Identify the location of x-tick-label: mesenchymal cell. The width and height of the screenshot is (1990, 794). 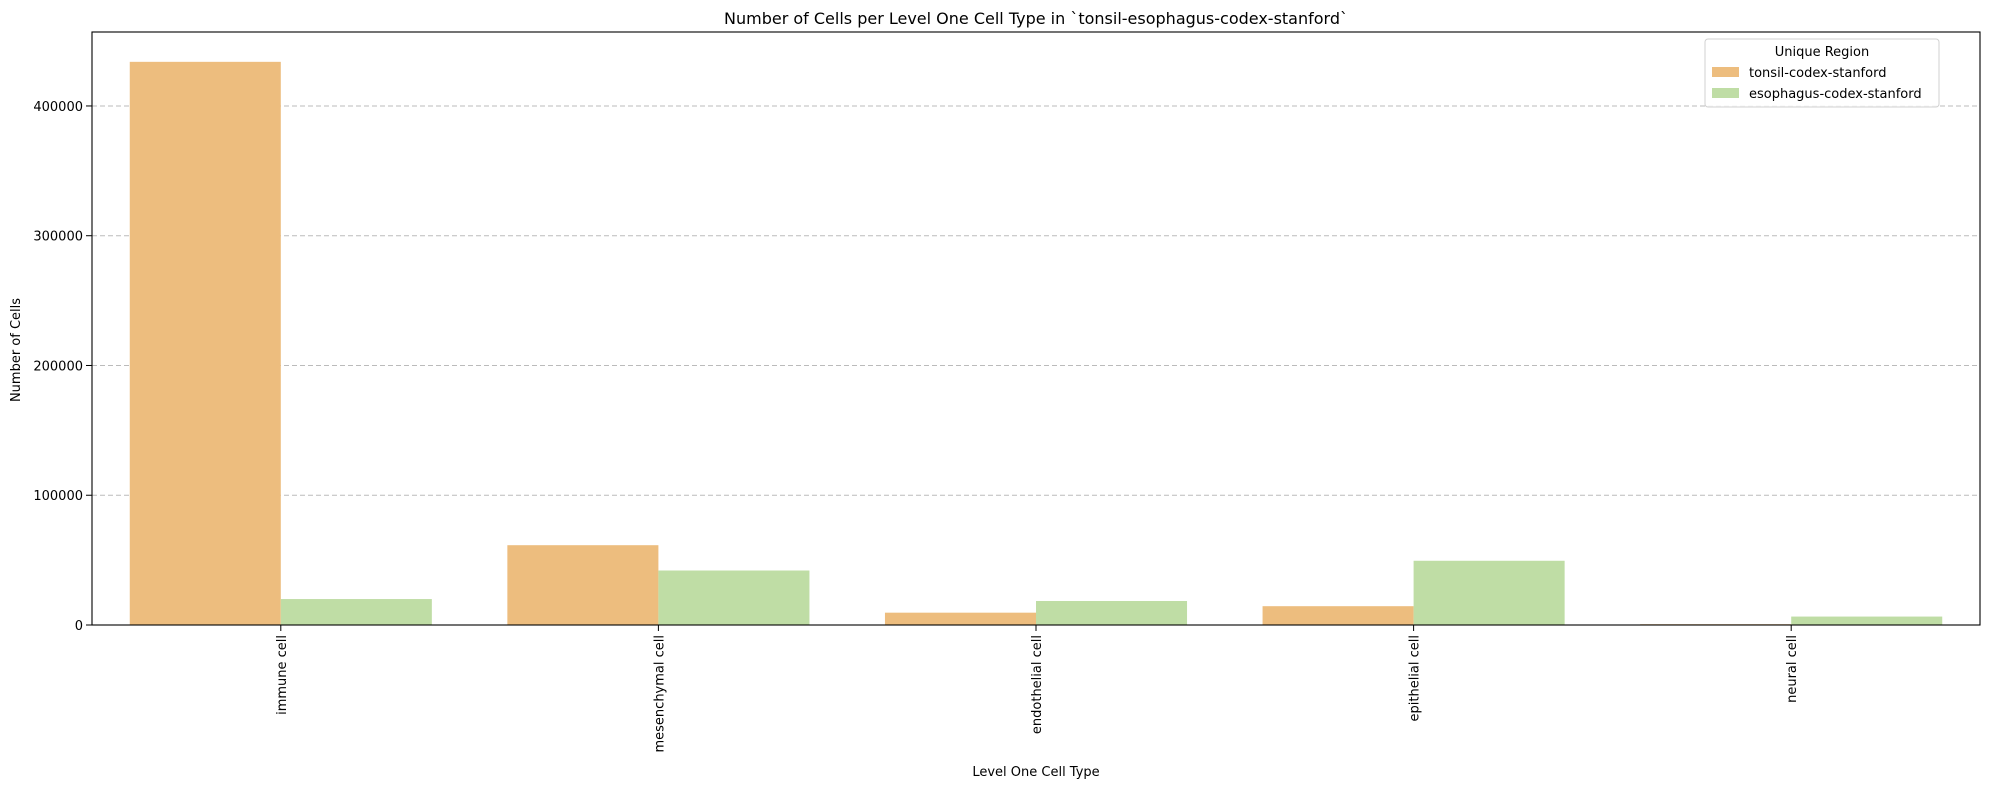
(659, 694).